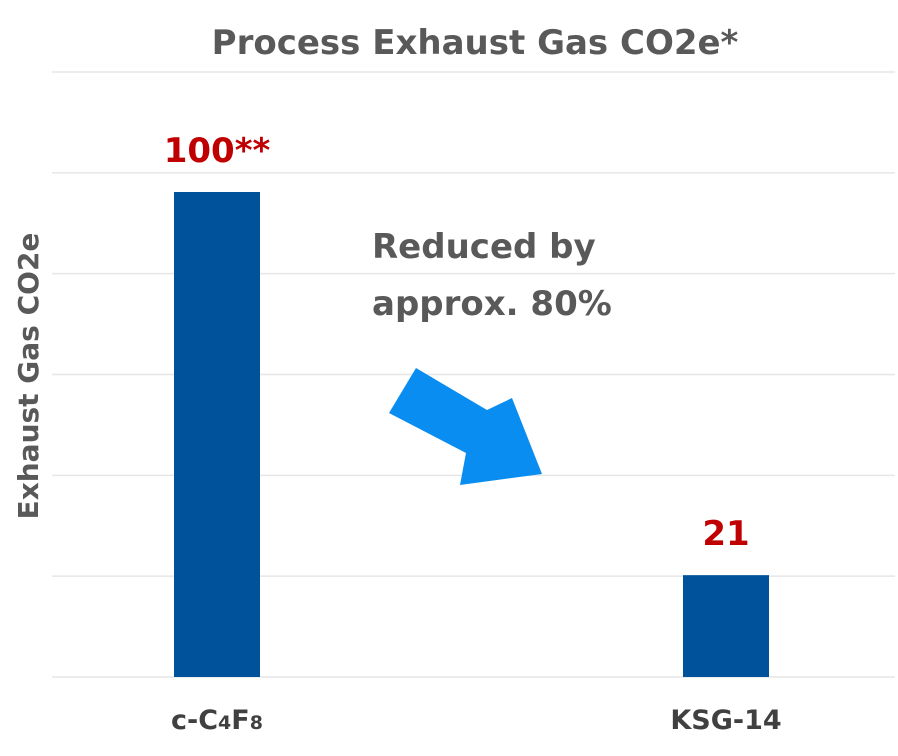 This screenshot has width=898, height=756. I want to click on x-tick-label: c-C4F8, so click(217, 720).